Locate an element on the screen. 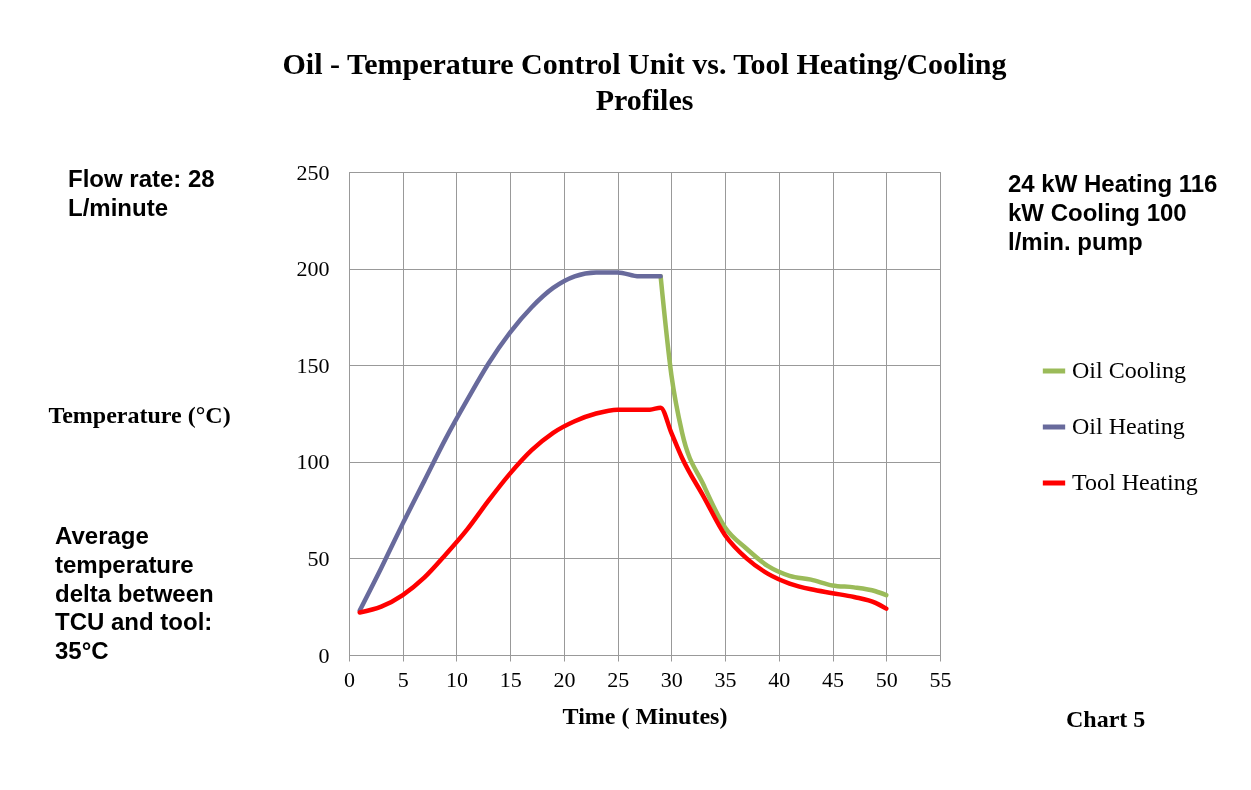 The image size is (1251, 790). y-tick-label: 200 is located at coordinates (313, 269).